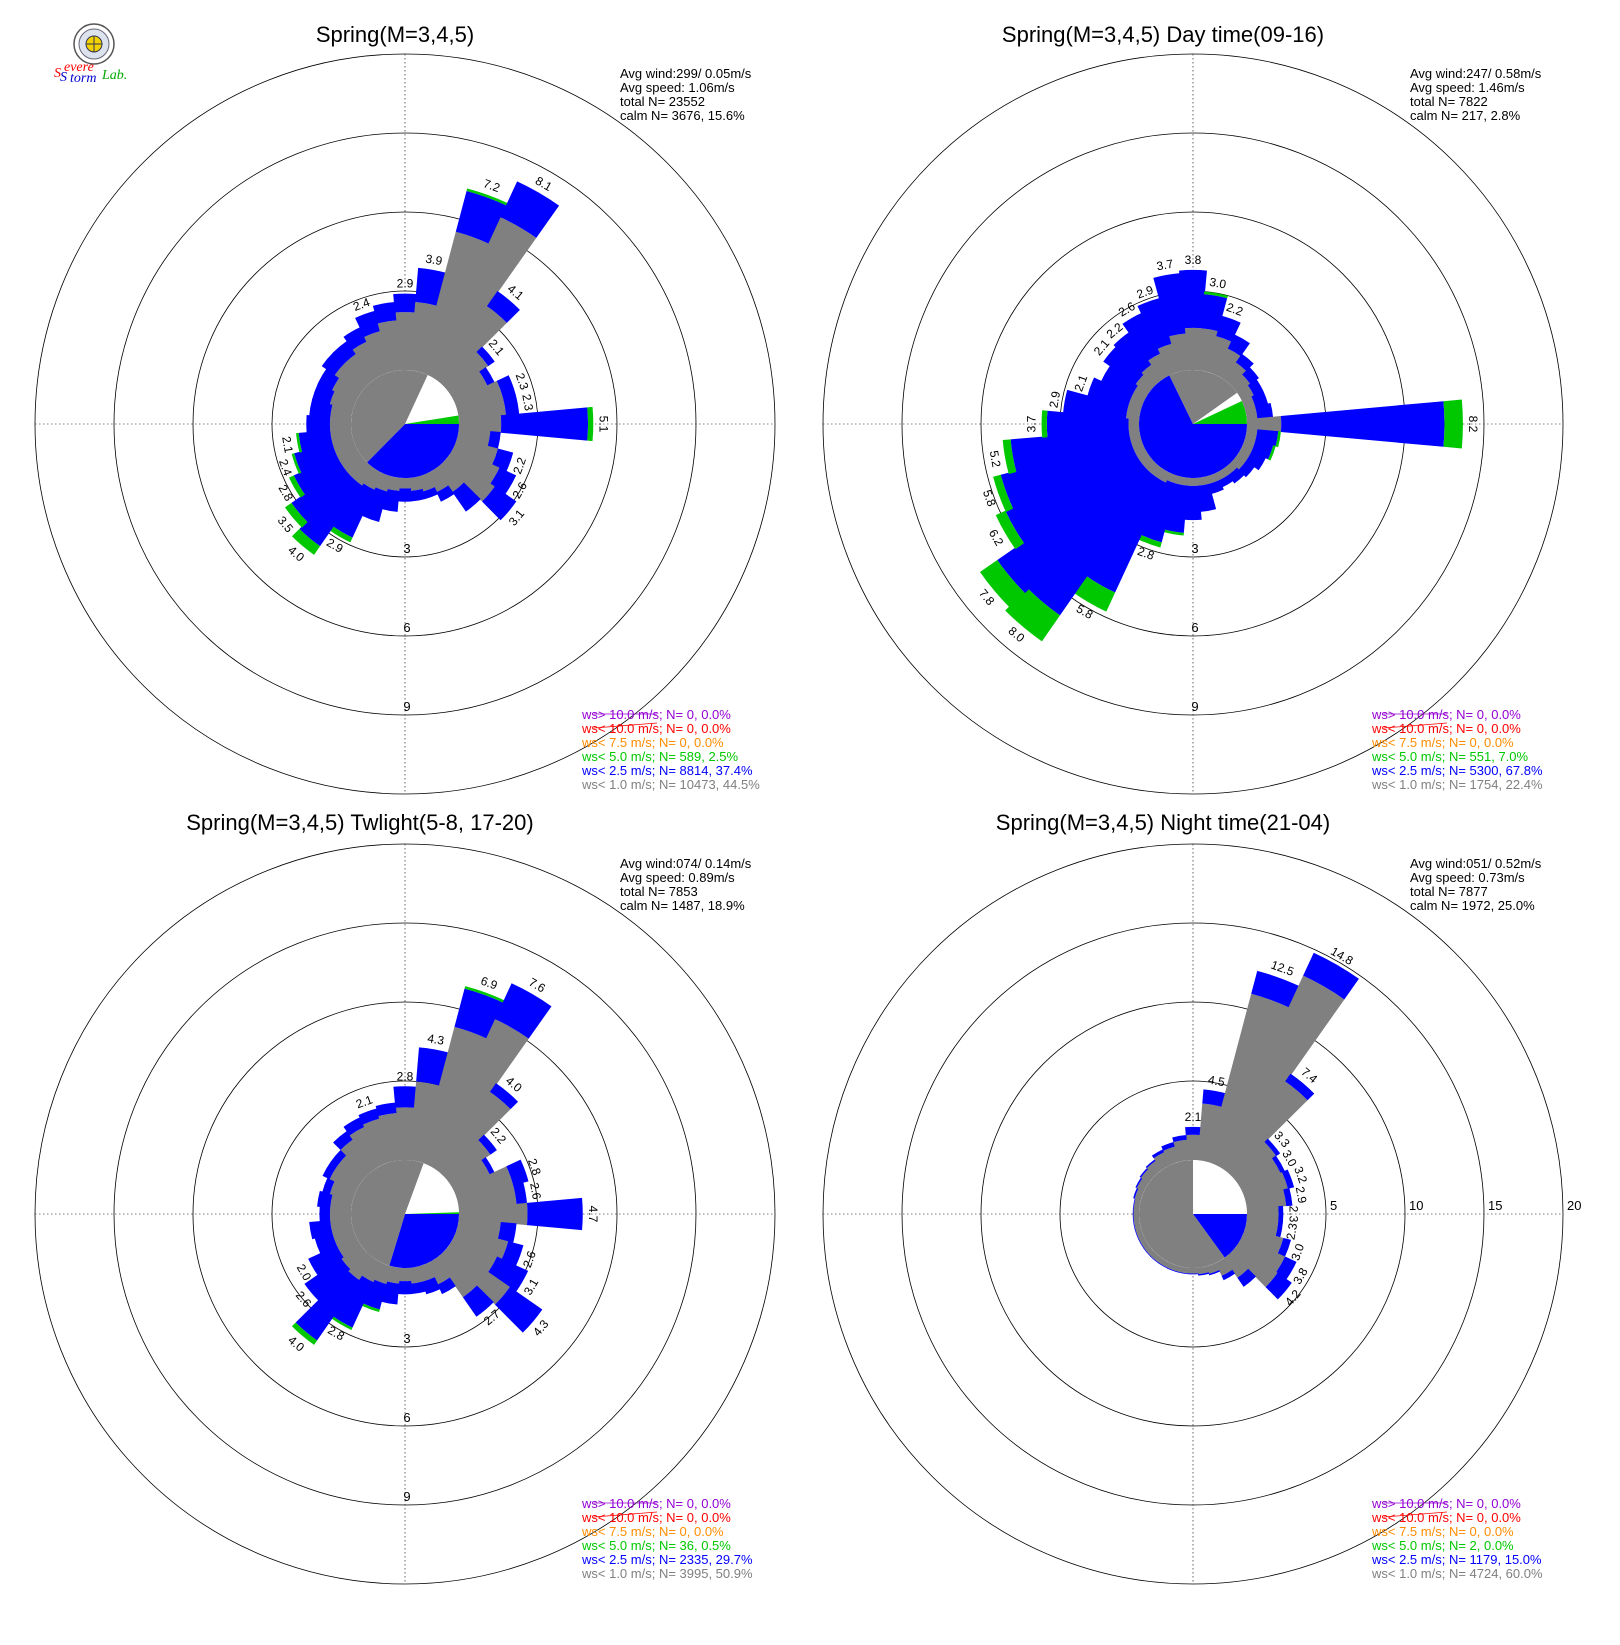 The image size is (1620, 1645). I want to click on range-ring, so click(405, 1214).